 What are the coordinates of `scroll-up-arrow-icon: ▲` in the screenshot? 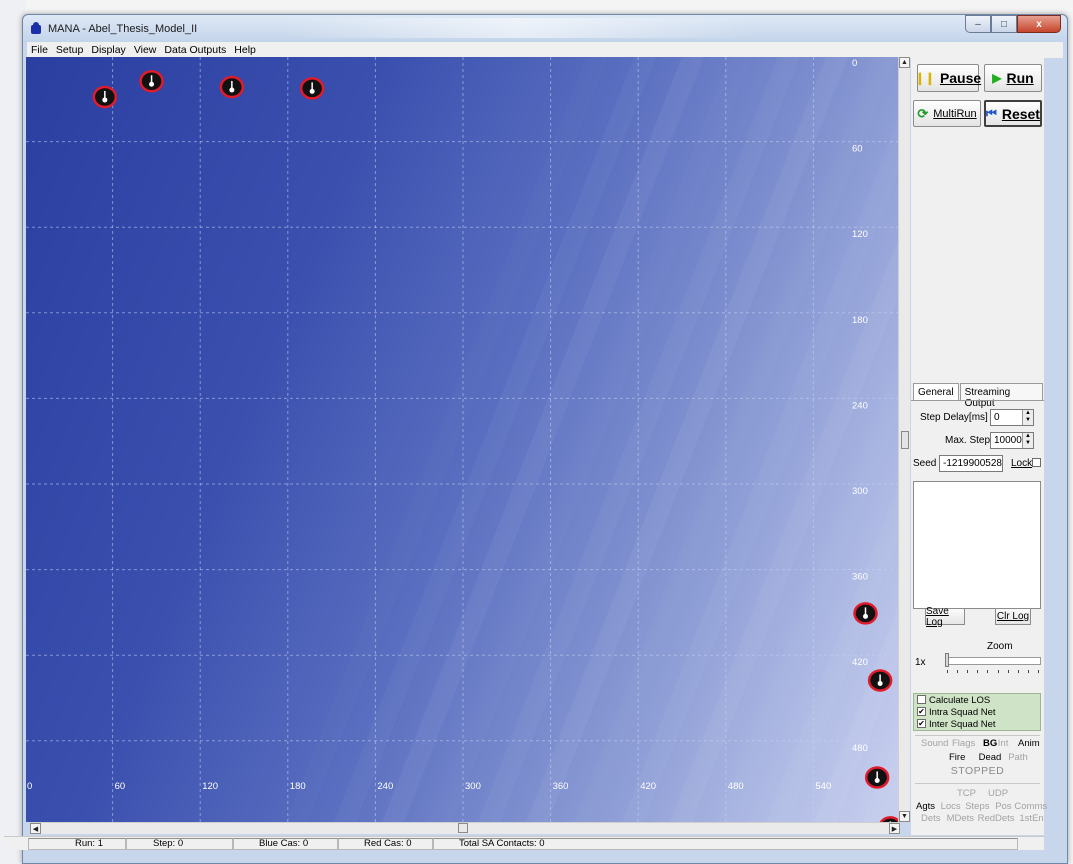 It's located at (904, 62).